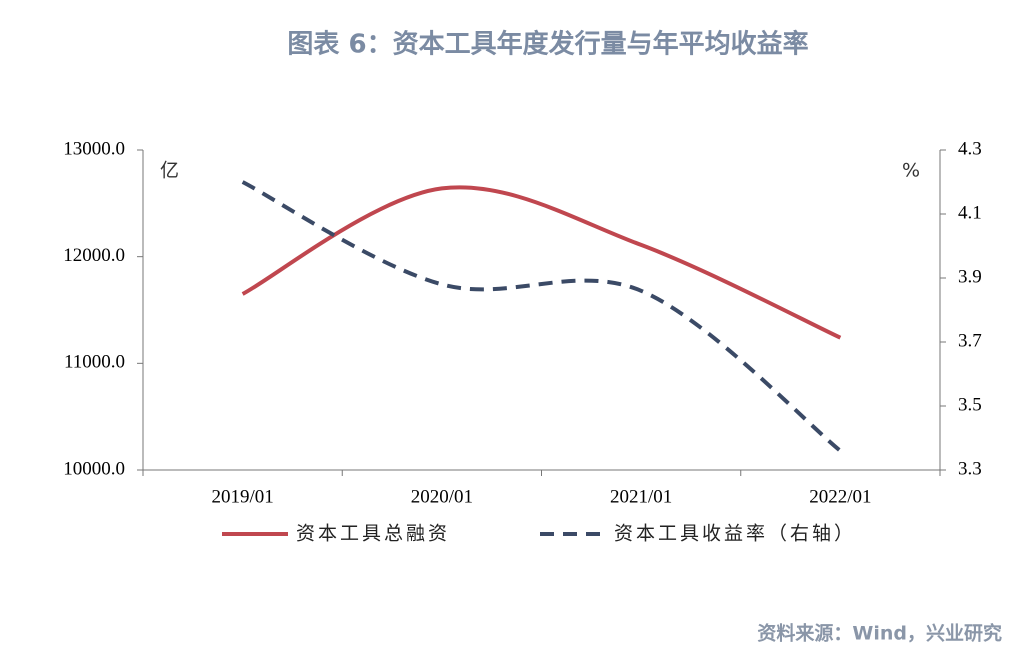 The width and height of the screenshot is (1032, 666). What do you see at coordinates (442, 496) in the screenshot?
I see `x-tick-label: 2020/01` at bounding box center [442, 496].